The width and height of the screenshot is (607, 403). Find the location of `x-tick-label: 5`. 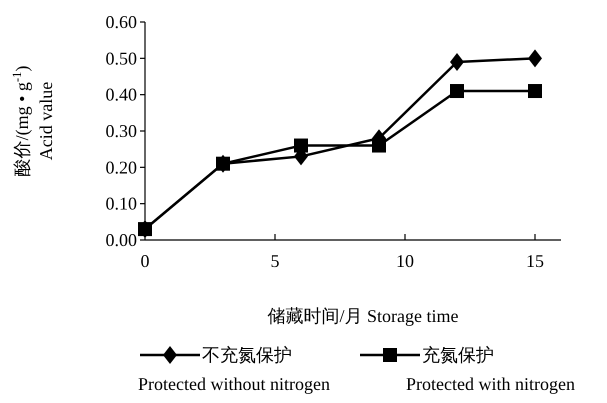

x-tick-label: 5 is located at coordinates (275, 261).